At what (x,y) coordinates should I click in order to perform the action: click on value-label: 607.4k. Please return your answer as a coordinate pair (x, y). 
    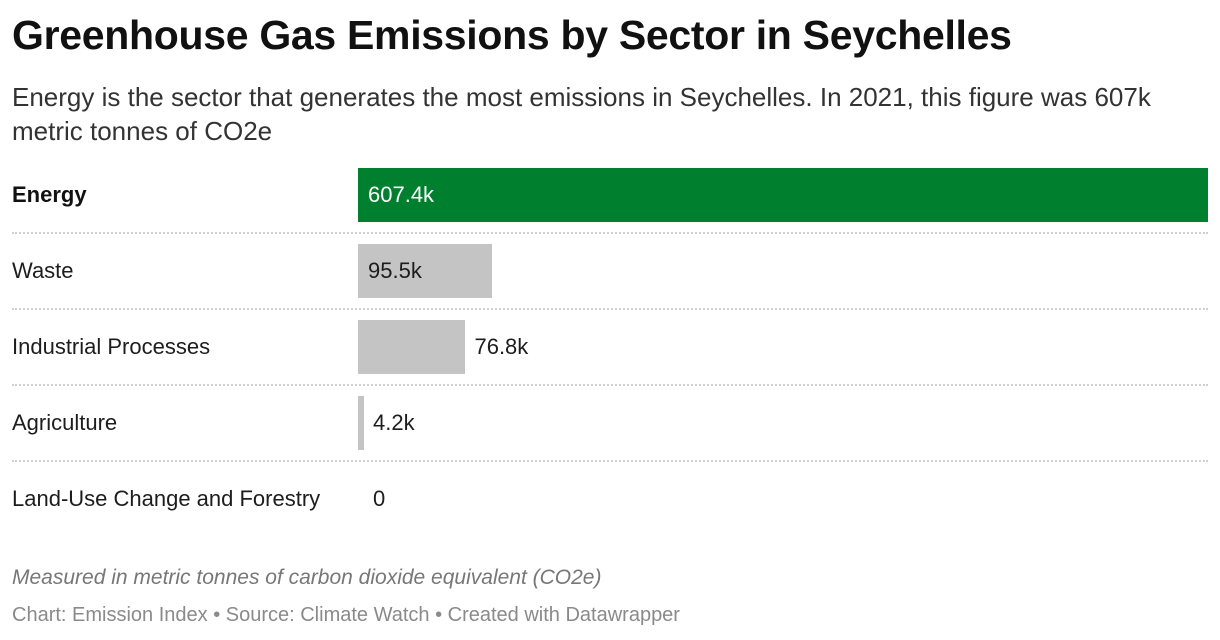
    Looking at the image, I should click on (401, 194).